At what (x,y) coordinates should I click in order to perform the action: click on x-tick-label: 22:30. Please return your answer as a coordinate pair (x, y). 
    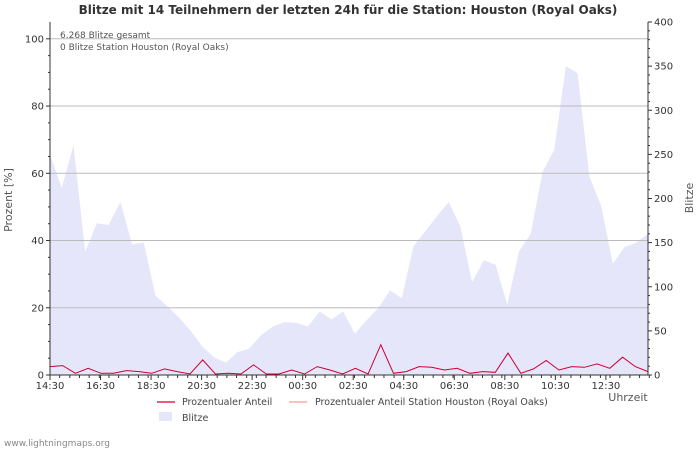
    Looking at the image, I should click on (252, 386).